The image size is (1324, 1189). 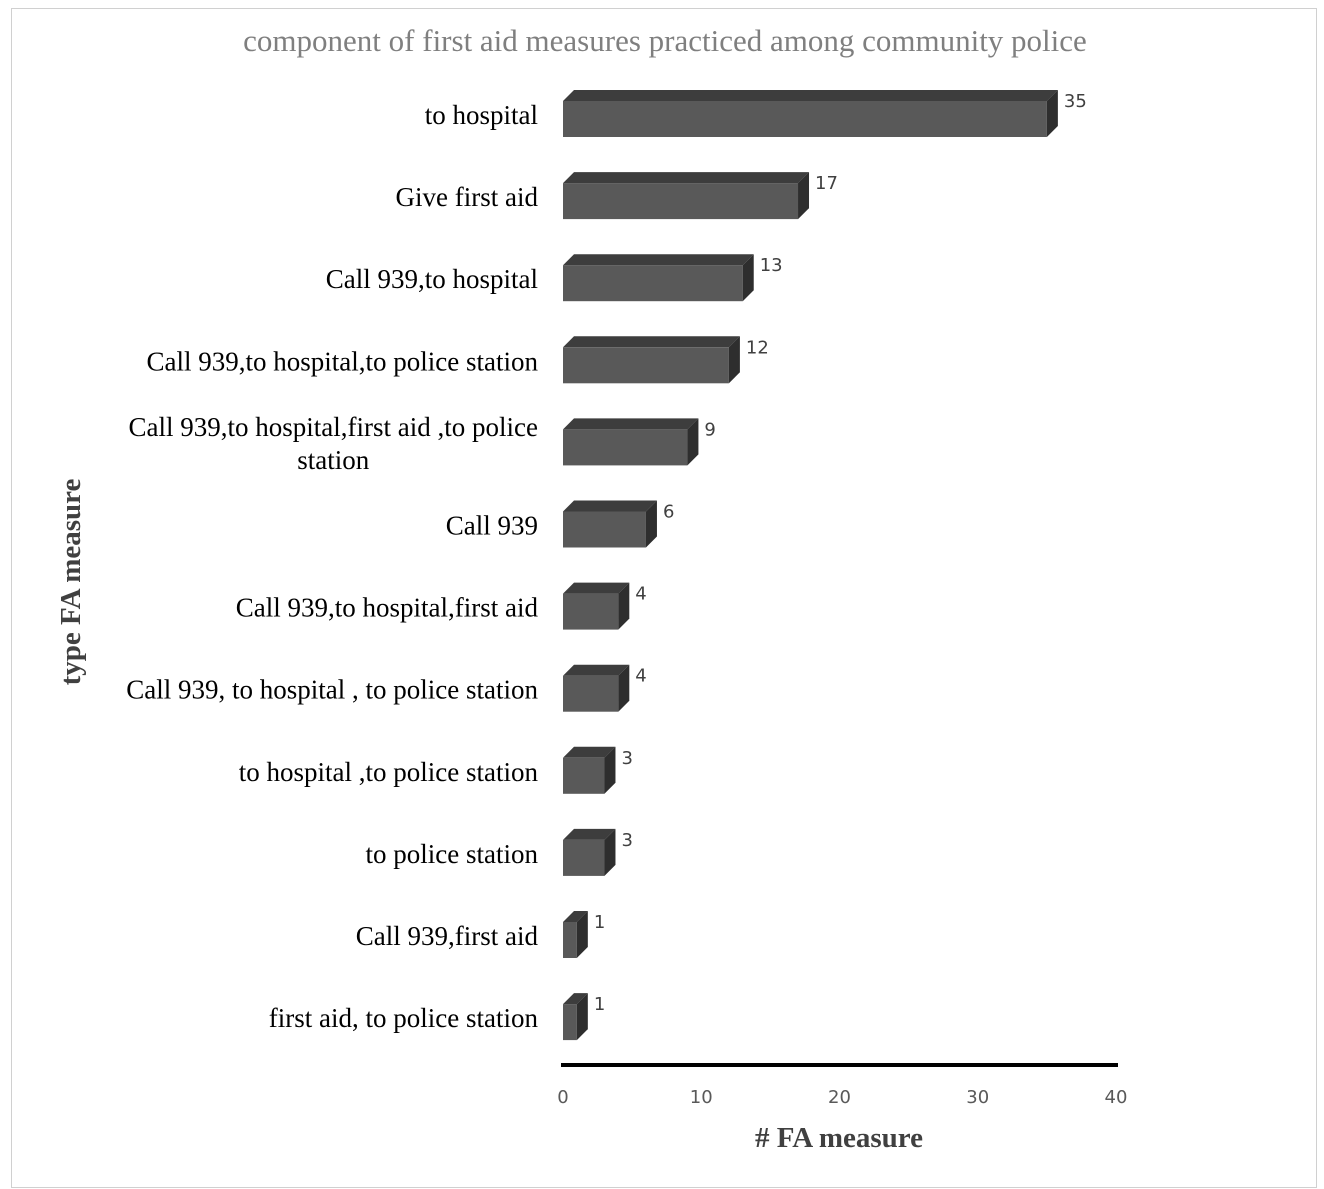 I want to click on category-label: Call 939,to hospital,to police station, so click(x=343, y=361).